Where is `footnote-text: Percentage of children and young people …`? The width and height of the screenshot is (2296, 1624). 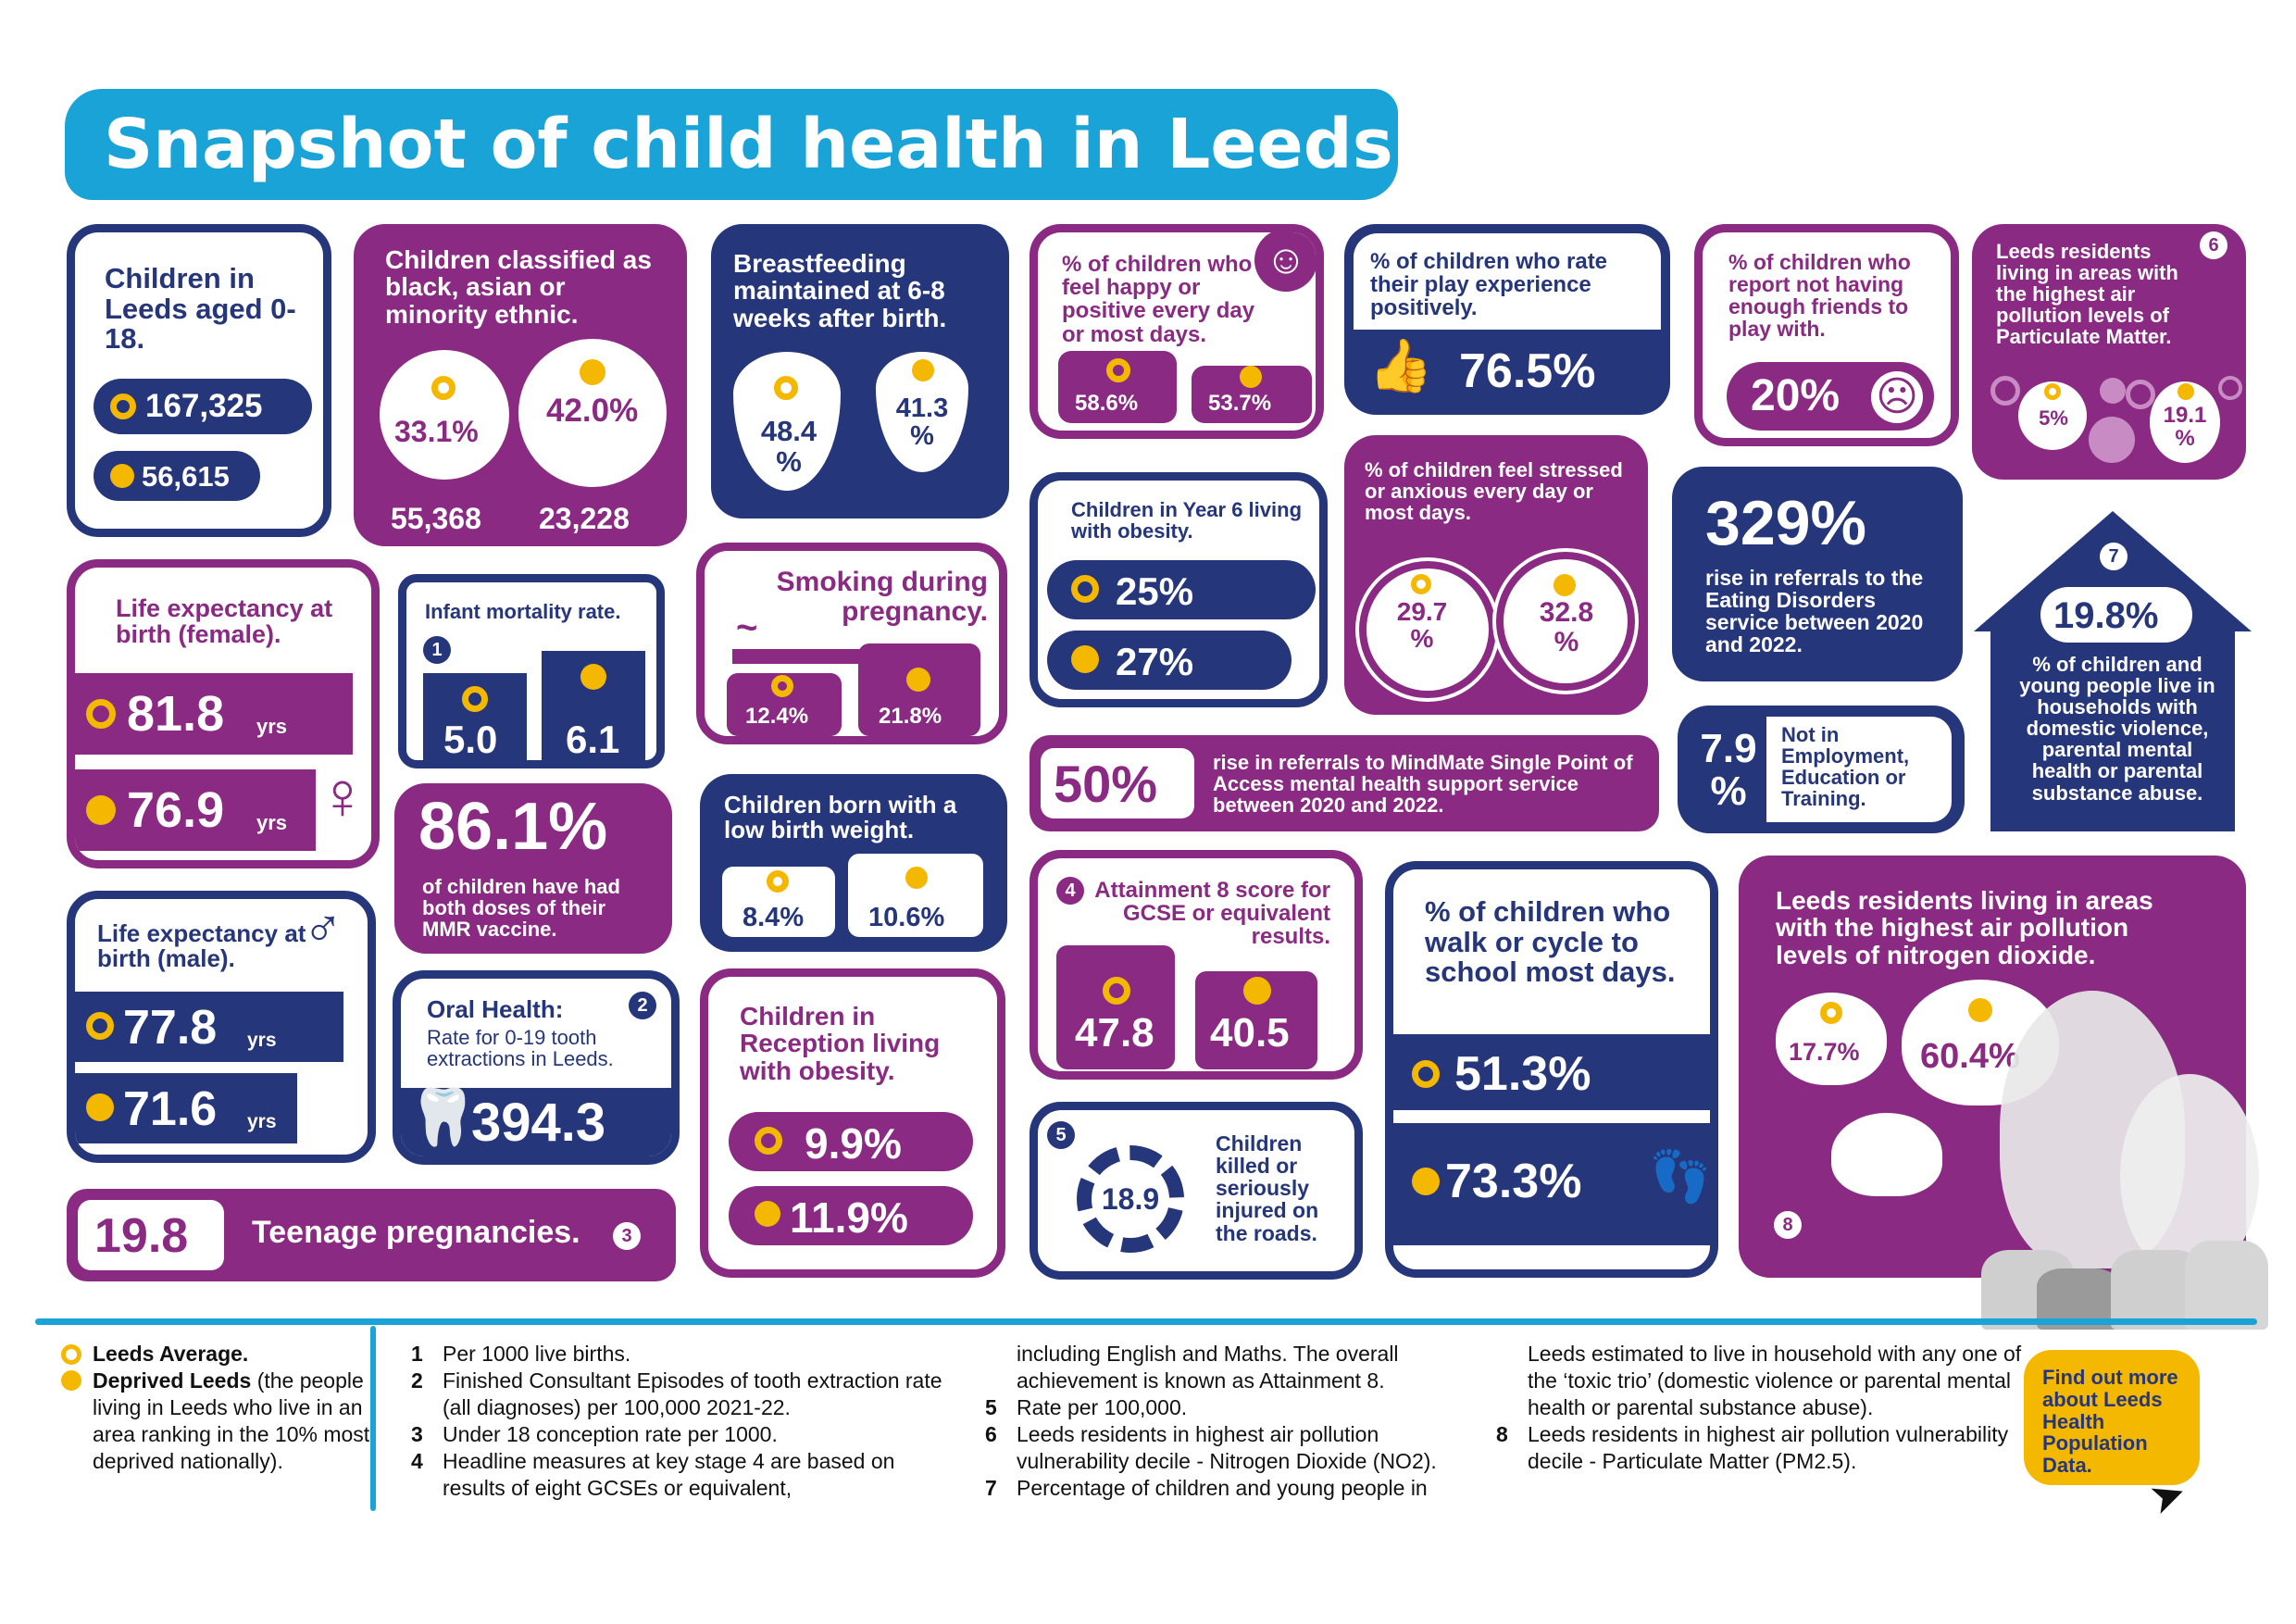 footnote-text: Percentage of children and young people … is located at coordinates (1222, 1488).